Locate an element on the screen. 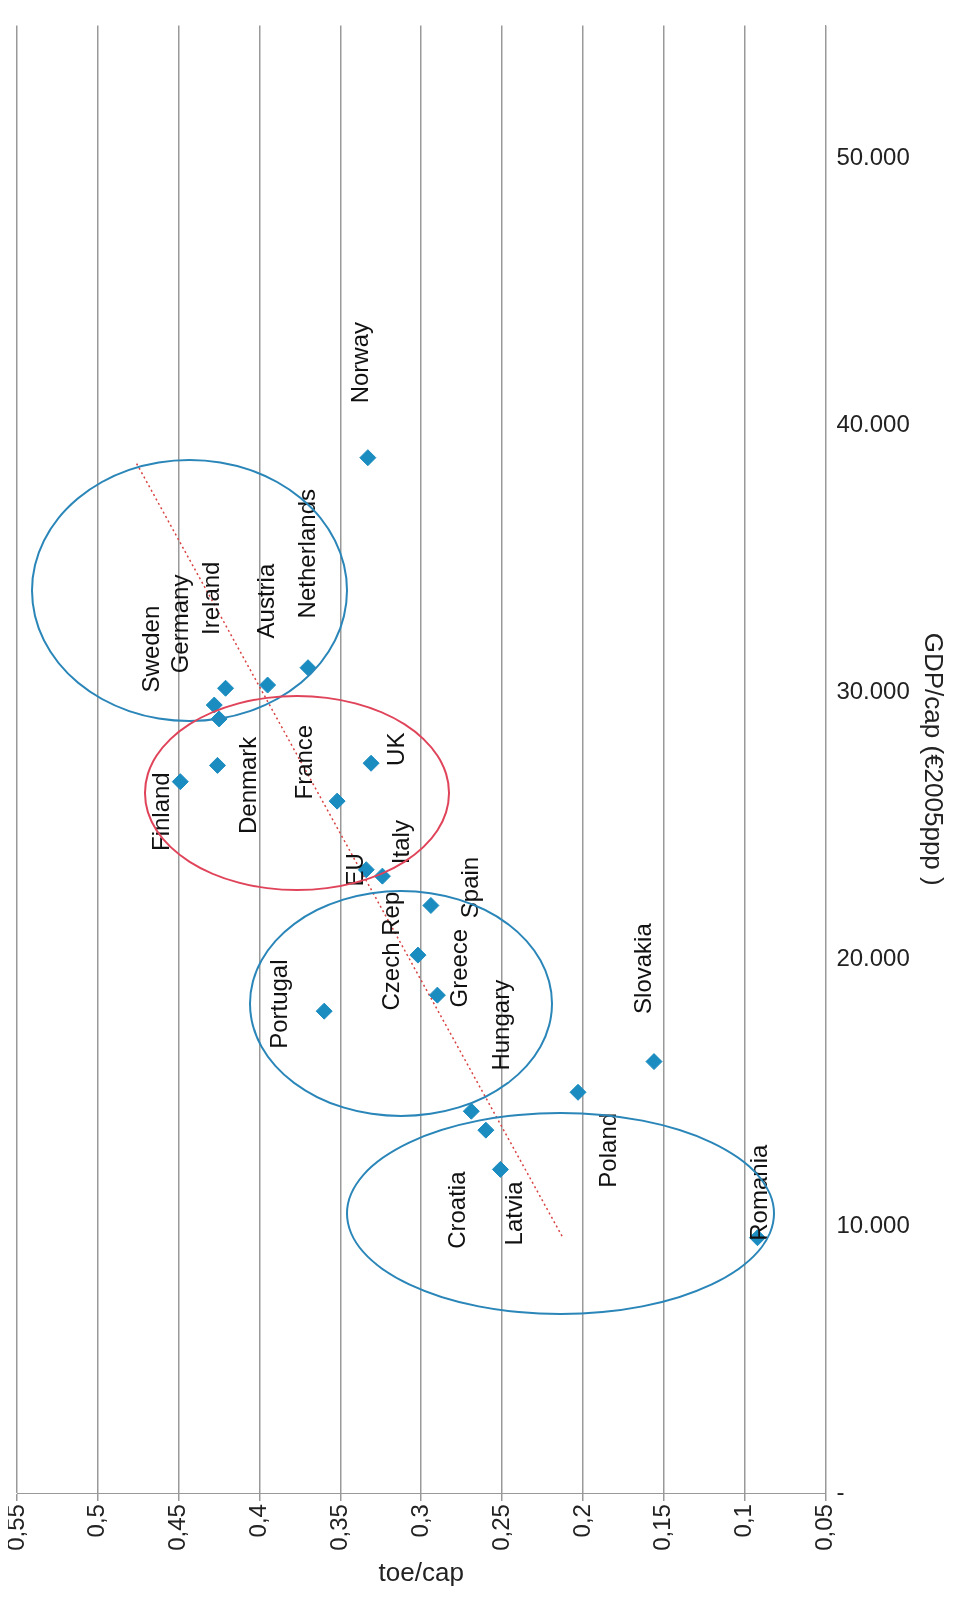 The image size is (970, 1611). y-tick-label: 30.000 is located at coordinates (873, 691).